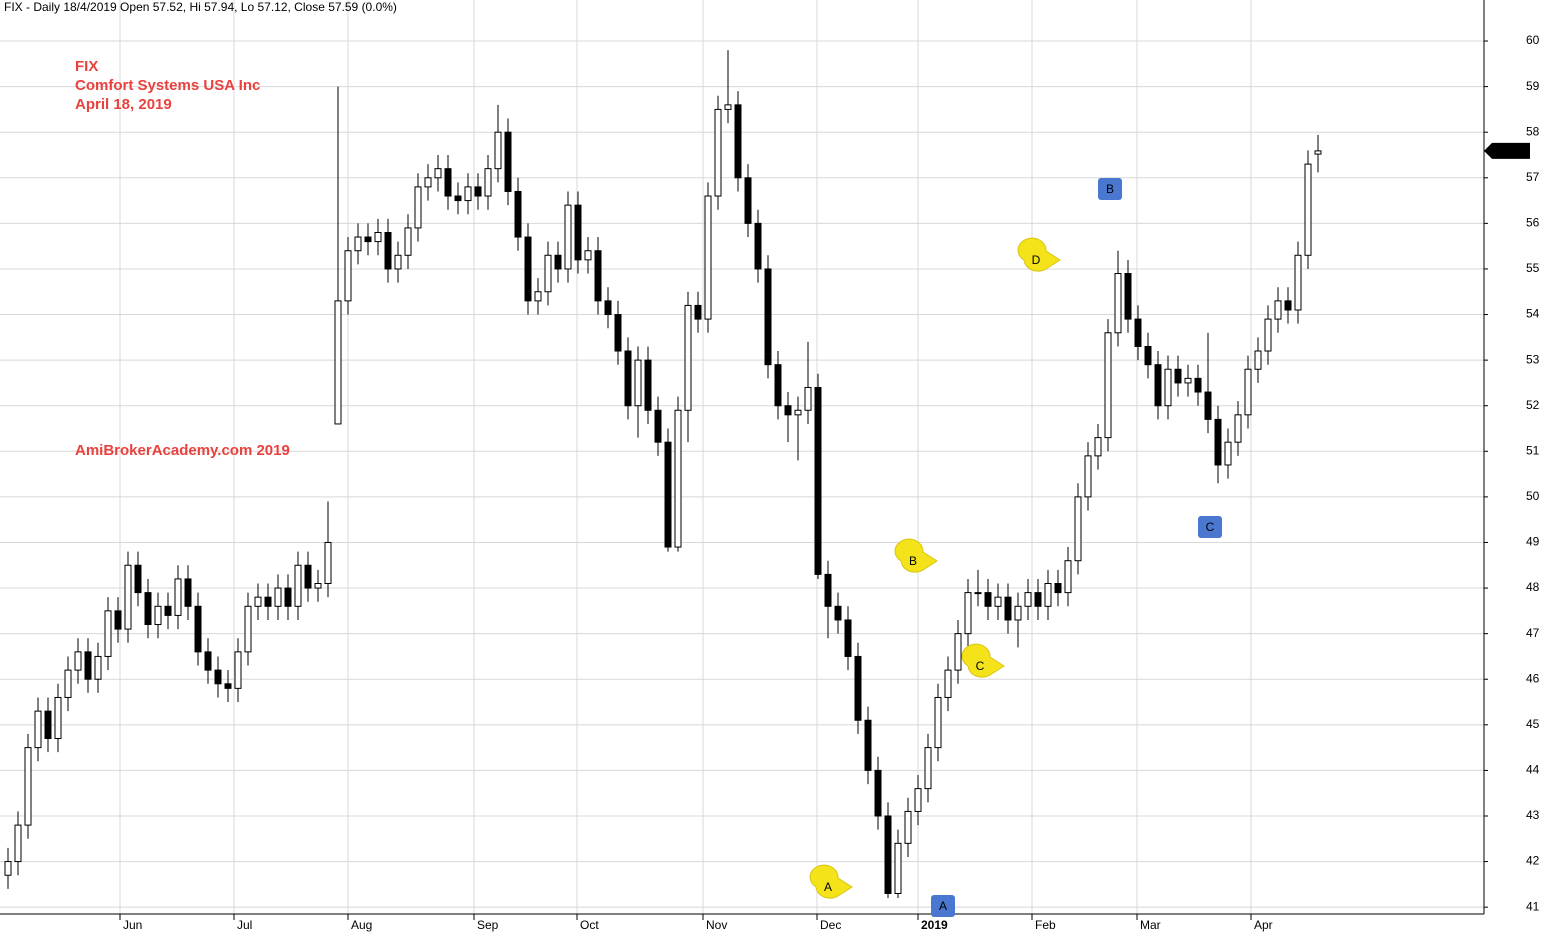 This screenshot has height=934, width=1544. Describe the element at coordinates (830, 925) in the screenshot. I see `x-tick-label: Dec` at that location.